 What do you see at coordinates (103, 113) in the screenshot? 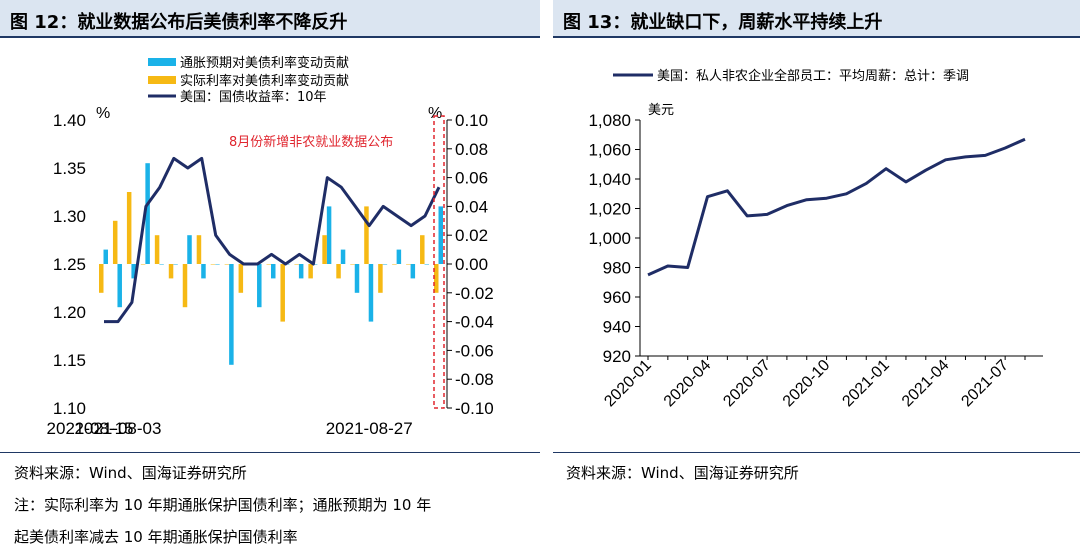
I see `left-axis-unit: %` at bounding box center [103, 113].